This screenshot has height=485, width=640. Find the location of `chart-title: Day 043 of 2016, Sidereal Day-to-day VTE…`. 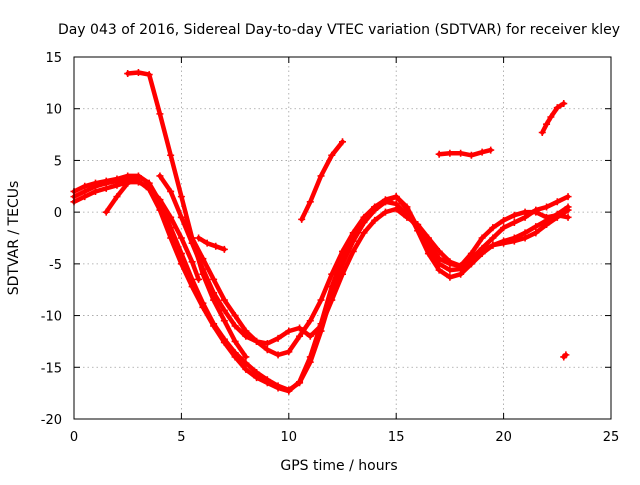

chart-title: Day 043 of 2016, Sidereal Day-to-day VTE… is located at coordinates (339, 30).